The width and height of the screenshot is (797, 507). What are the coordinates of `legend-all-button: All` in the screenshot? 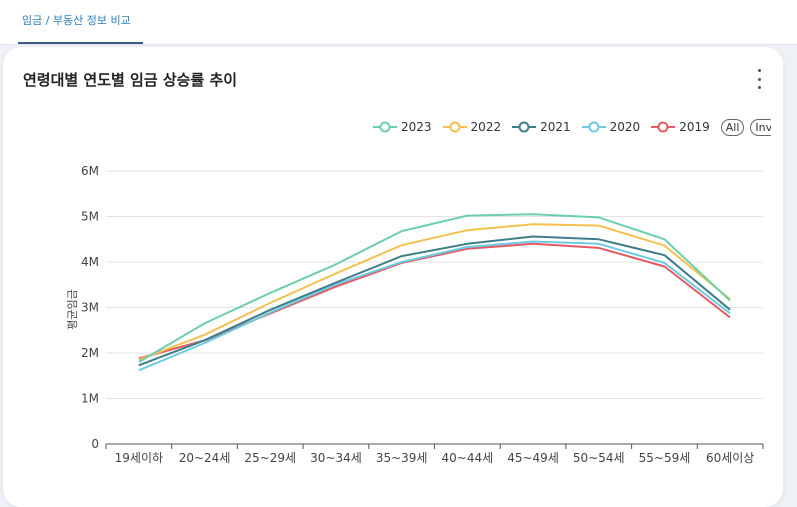 It's located at (732, 127).